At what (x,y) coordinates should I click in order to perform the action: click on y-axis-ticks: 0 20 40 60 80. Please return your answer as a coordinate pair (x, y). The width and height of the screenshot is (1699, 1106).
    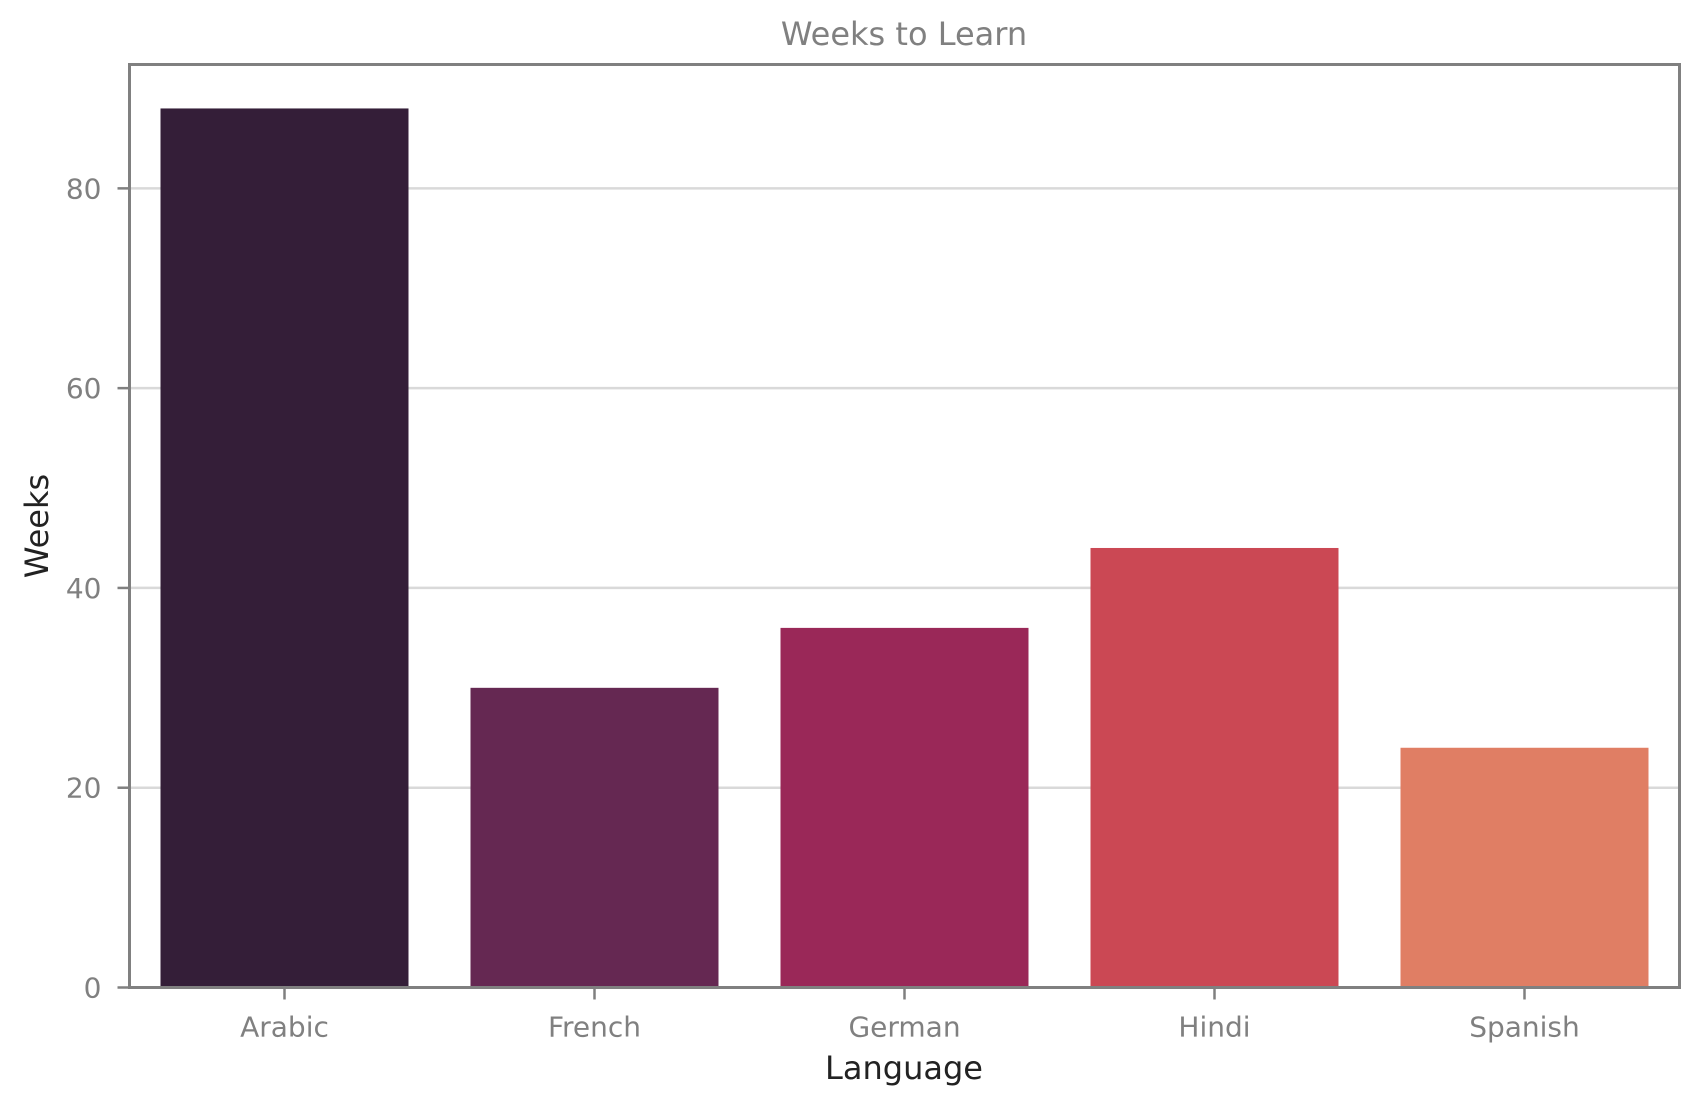
    Looking at the image, I should click on (98, 588).